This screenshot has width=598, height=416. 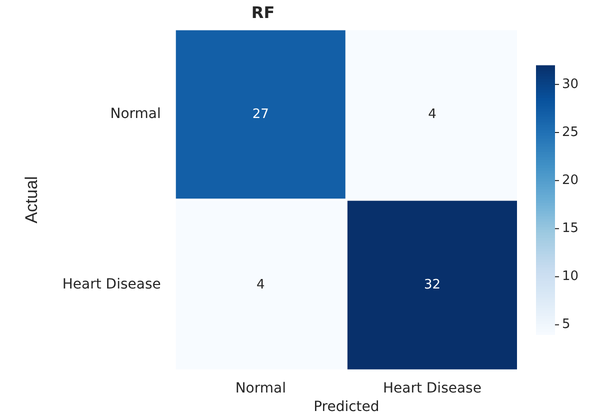 I want to click on x-axis-title: Predicted, so click(x=347, y=407).